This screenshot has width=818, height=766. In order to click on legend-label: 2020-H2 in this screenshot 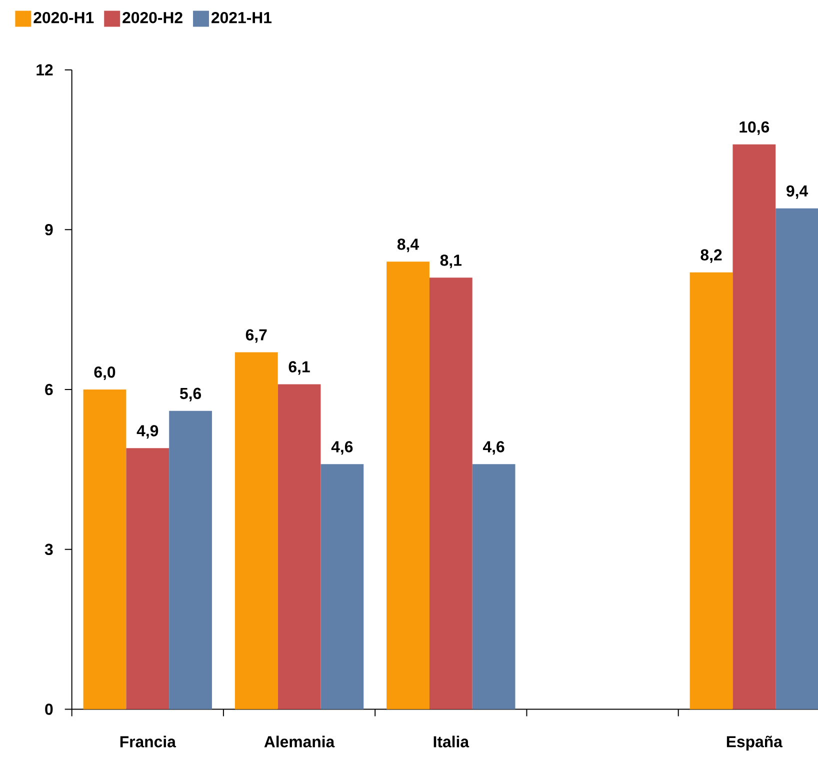, I will do `click(152, 18)`.